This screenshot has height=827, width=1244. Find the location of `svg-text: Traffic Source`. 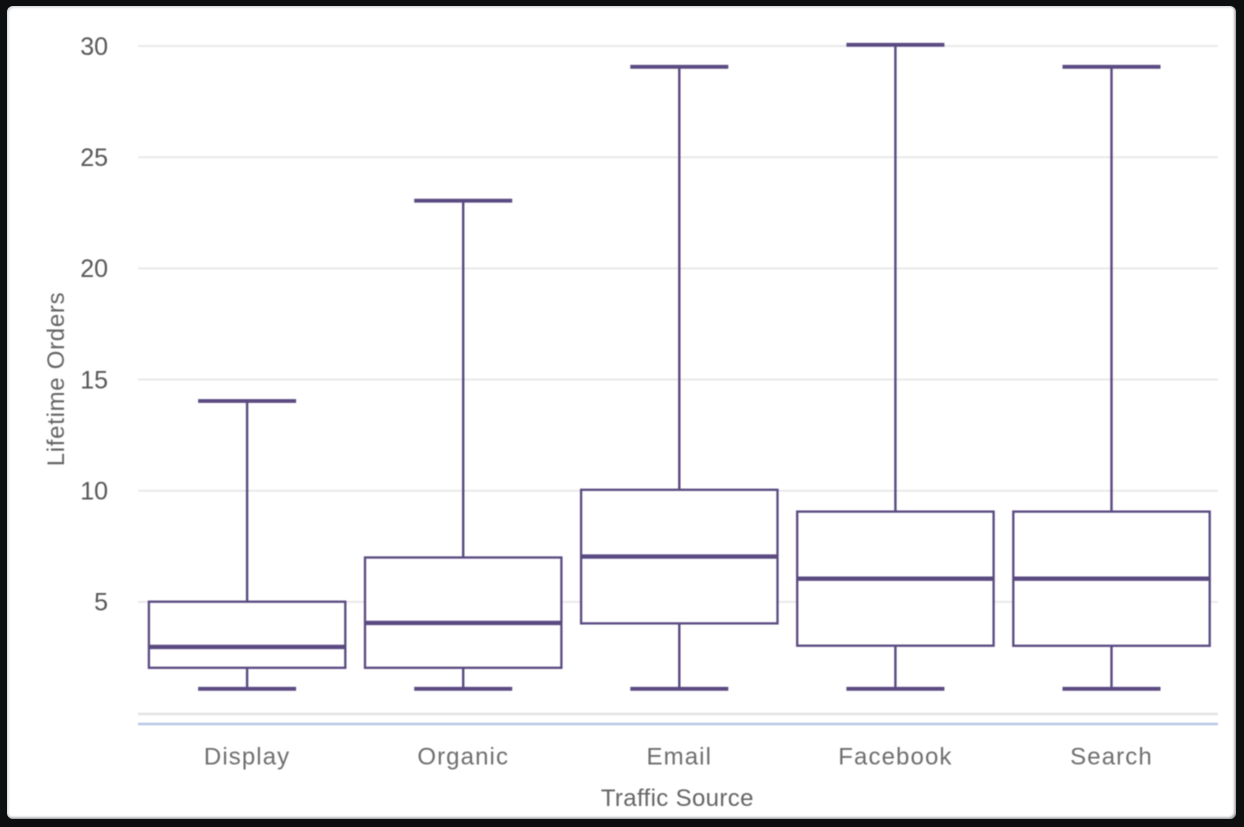

svg-text: Traffic Source is located at coordinates (677, 798).